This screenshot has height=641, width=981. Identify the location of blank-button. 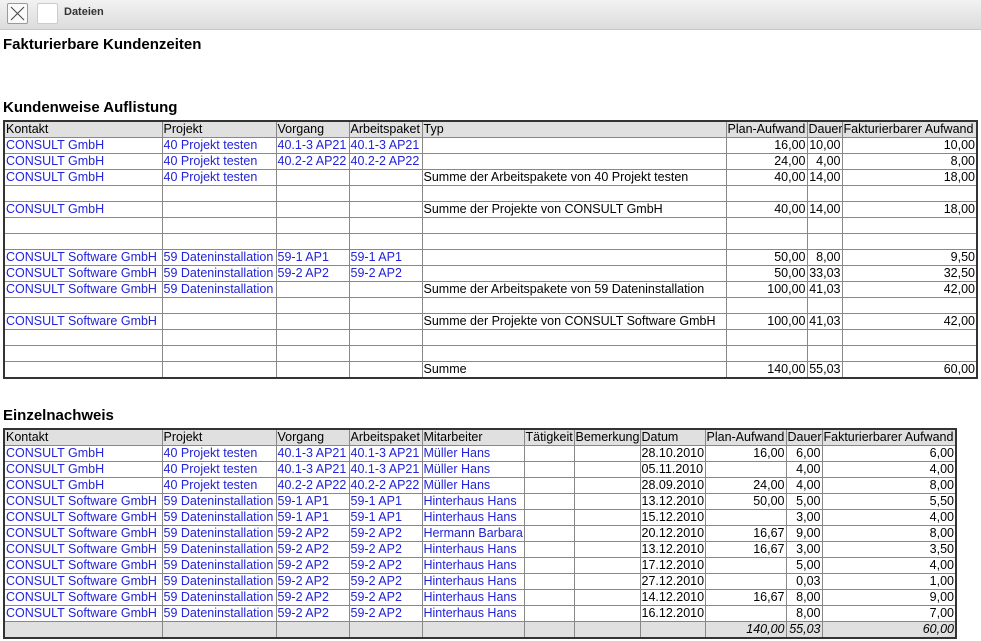
(47, 13).